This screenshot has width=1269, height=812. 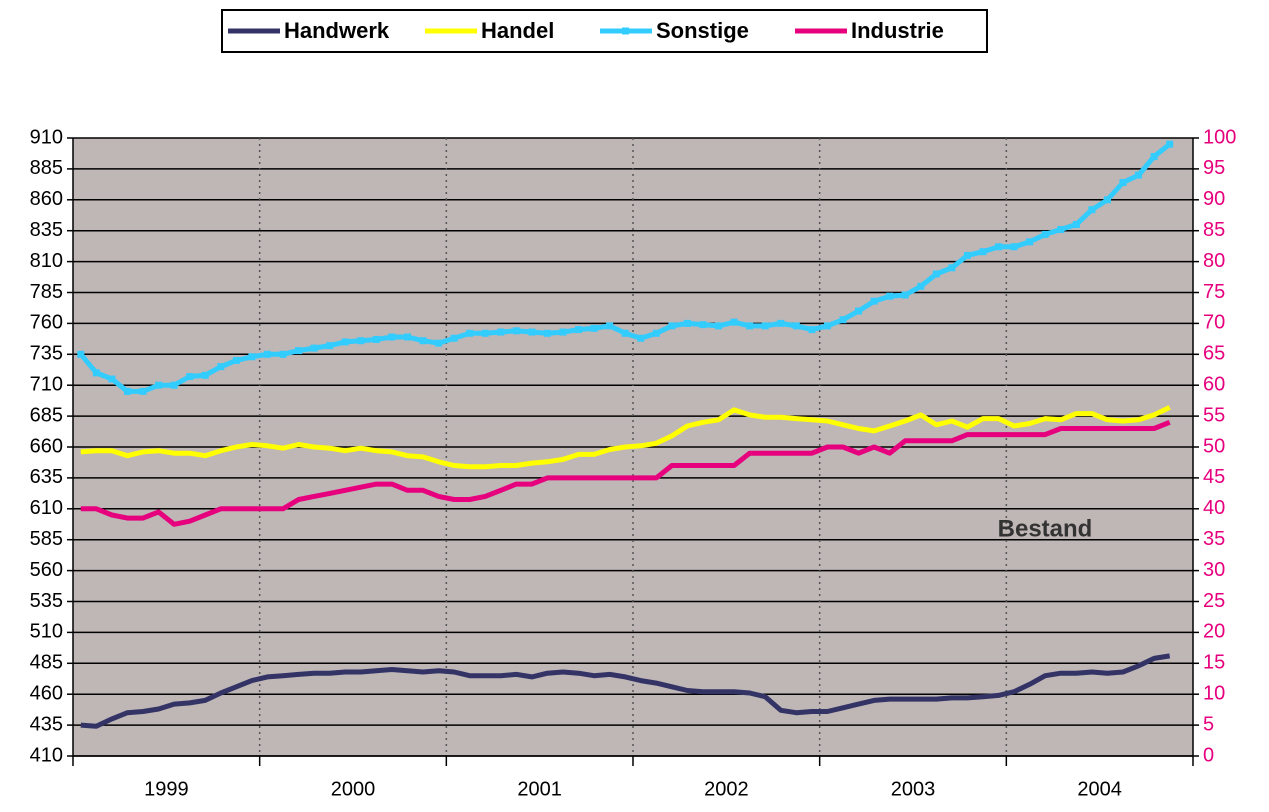 What do you see at coordinates (1214, 384) in the screenshot?
I see `y2-tick-label: 60` at bounding box center [1214, 384].